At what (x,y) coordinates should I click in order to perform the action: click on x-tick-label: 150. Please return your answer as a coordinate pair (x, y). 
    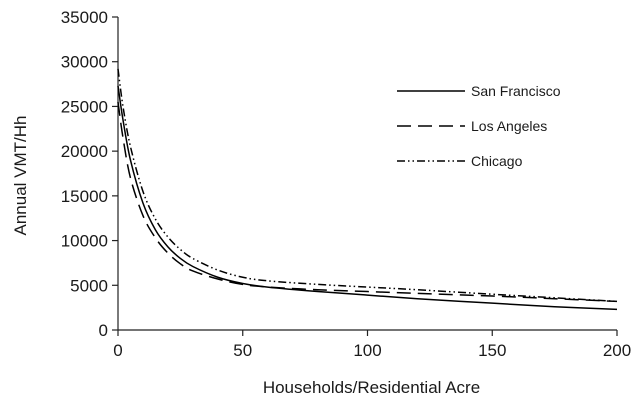
    Looking at the image, I should click on (492, 350).